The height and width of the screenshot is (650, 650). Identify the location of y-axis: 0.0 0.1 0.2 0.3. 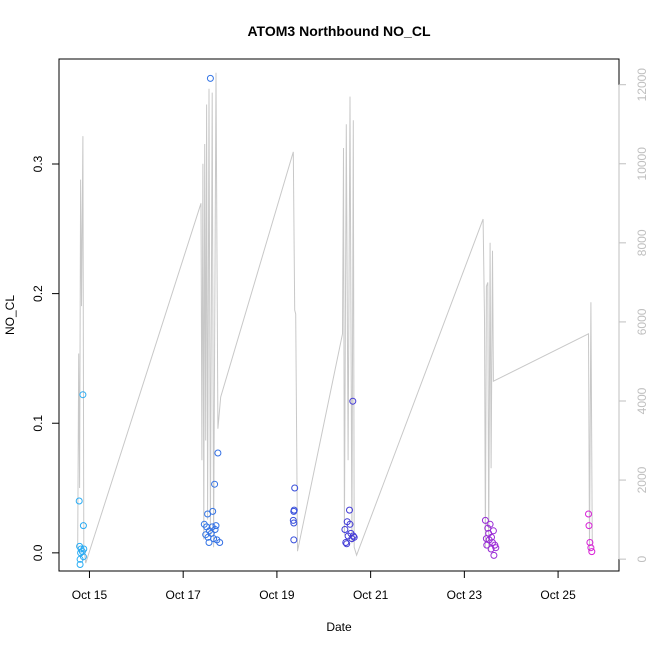
(45, 358).